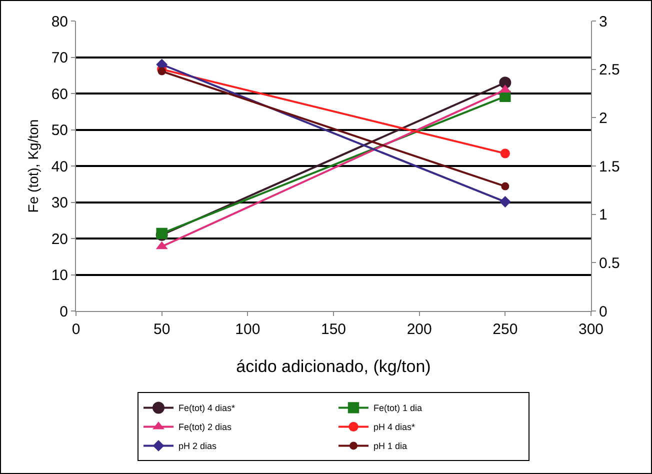 The image size is (652, 474). What do you see at coordinates (59, 130) in the screenshot?
I see `y-tick-label: 50` at bounding box center [59, 130].